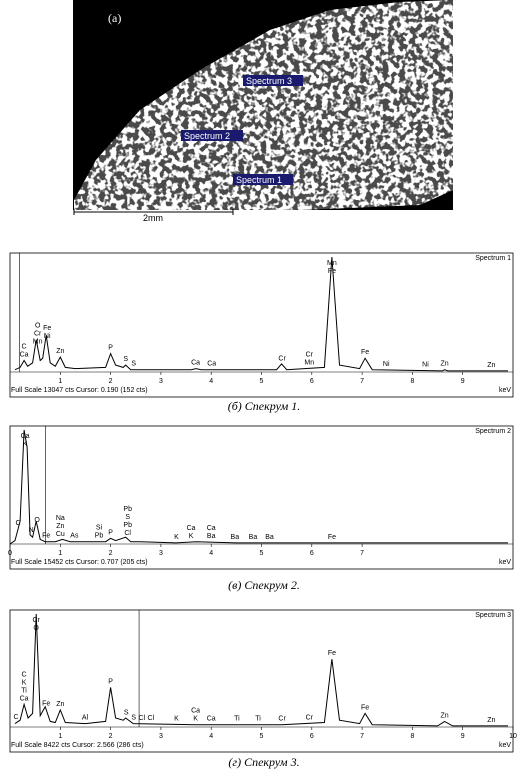  What do you see at coordinates (110, 532) in the screenshot?
I see `peak-label: P` at bounding box center [110, 532].